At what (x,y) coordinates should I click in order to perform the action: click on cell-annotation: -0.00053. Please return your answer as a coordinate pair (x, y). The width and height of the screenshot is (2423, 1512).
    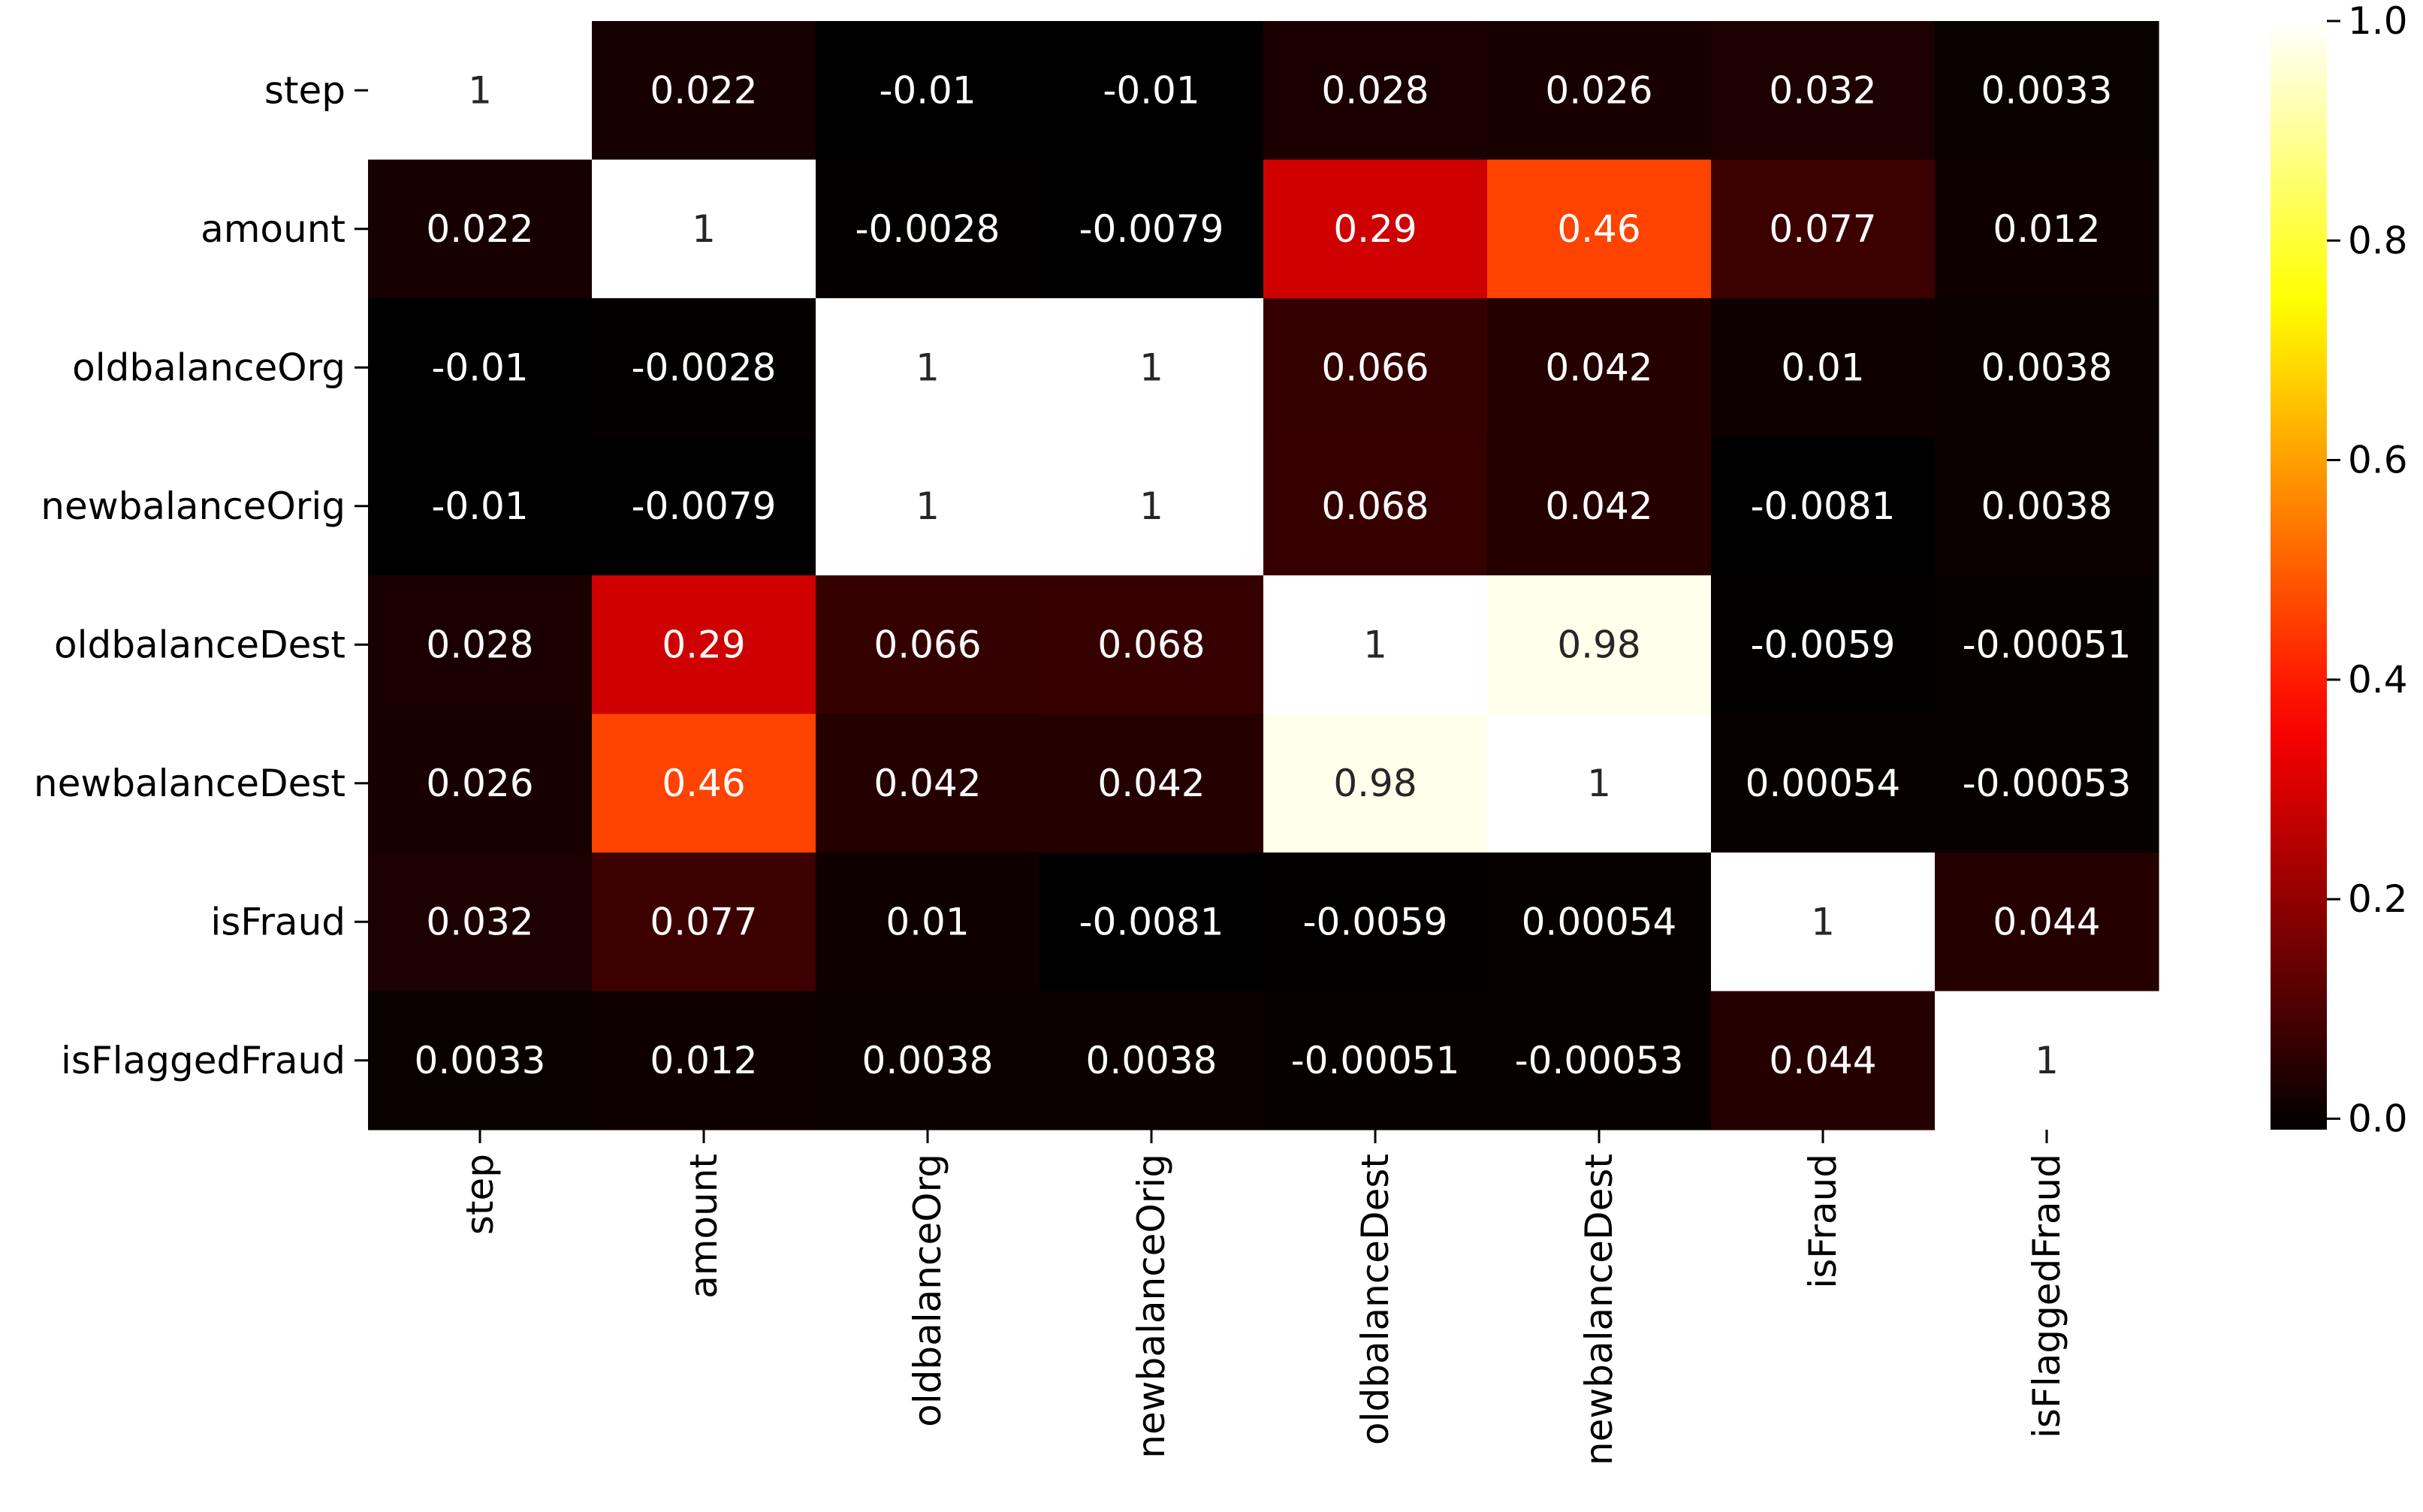
    Looking at the image, I should click on (1599, 1060).